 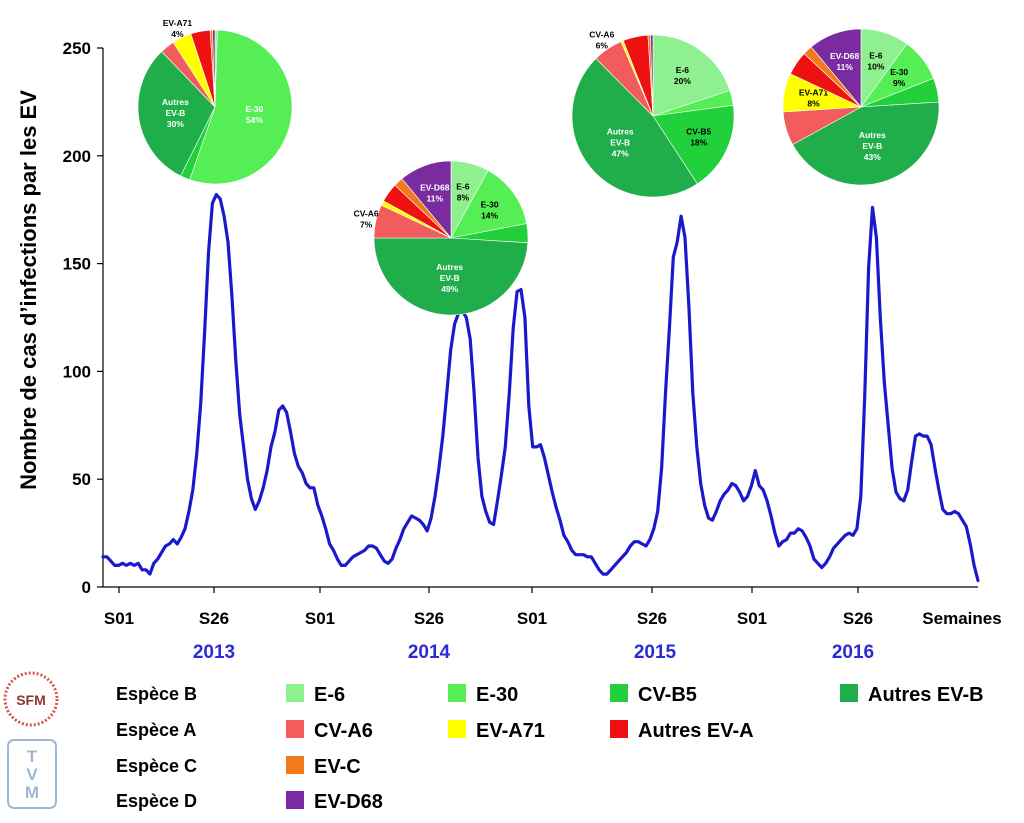 I want to click on pie-label-line: EV-D68, so click(x=845, y=56).